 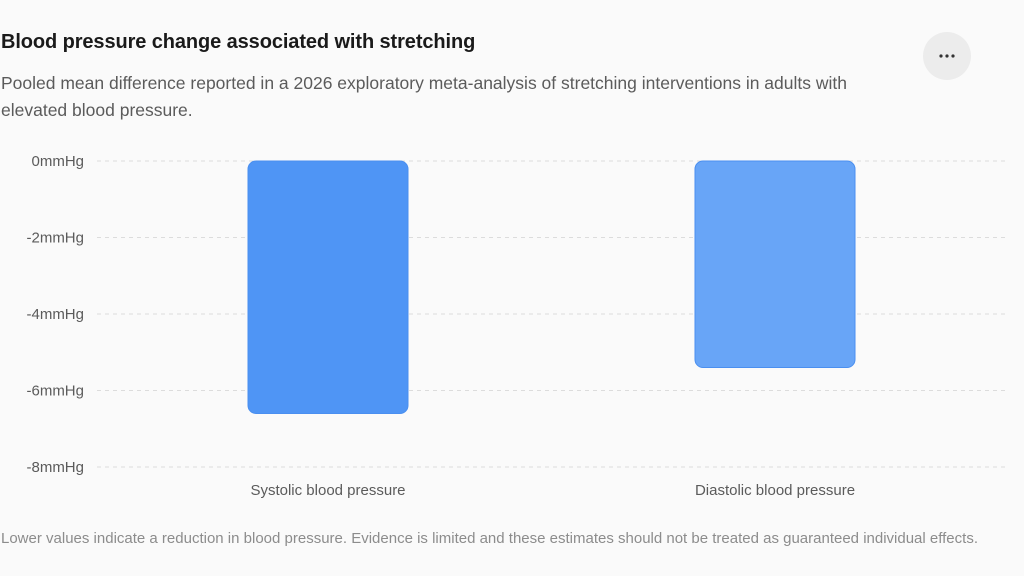 I want to click on y-tick-label: -2mmHg, so click(x=55, y=238).